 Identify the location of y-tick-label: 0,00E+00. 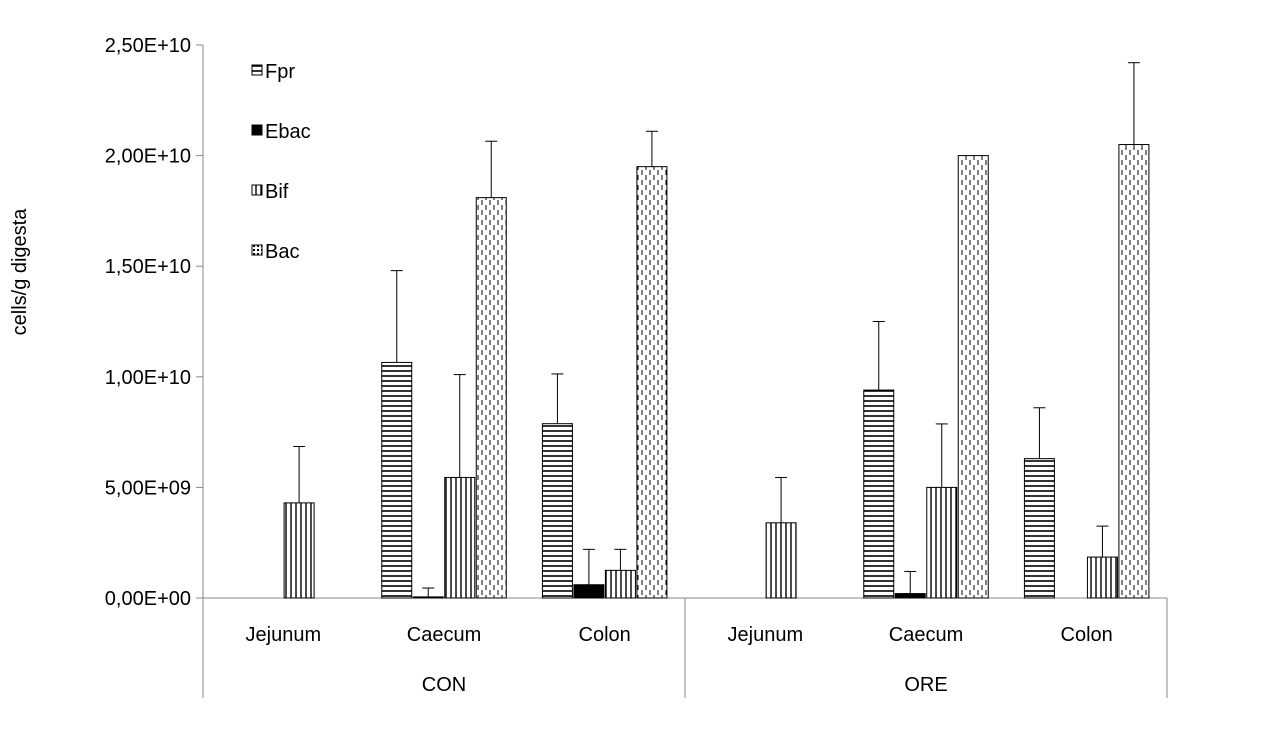
(148, 599).